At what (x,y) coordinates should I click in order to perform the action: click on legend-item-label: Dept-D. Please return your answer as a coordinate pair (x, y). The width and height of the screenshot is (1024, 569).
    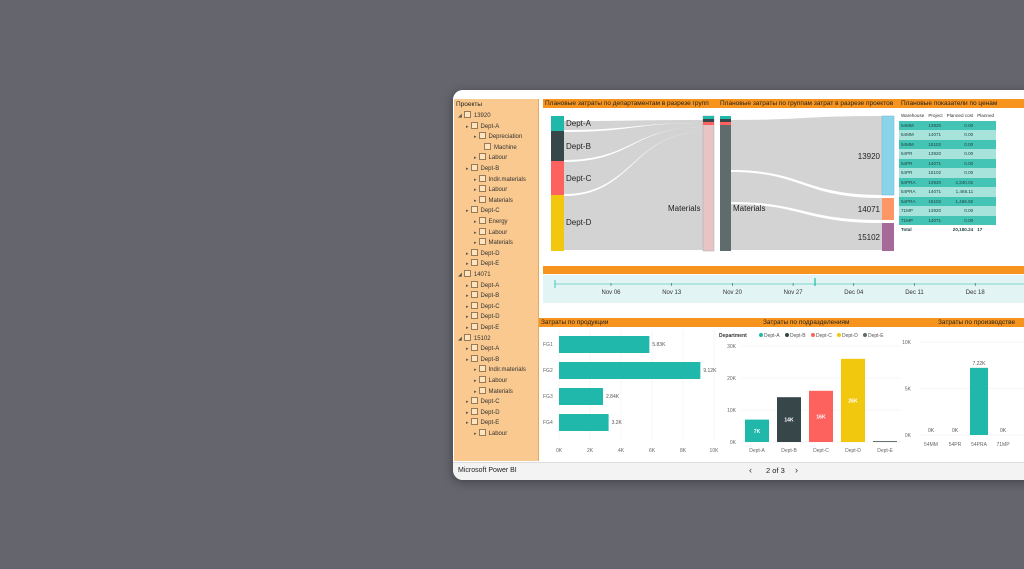
    Looking at the image, I should click on (850, 336).